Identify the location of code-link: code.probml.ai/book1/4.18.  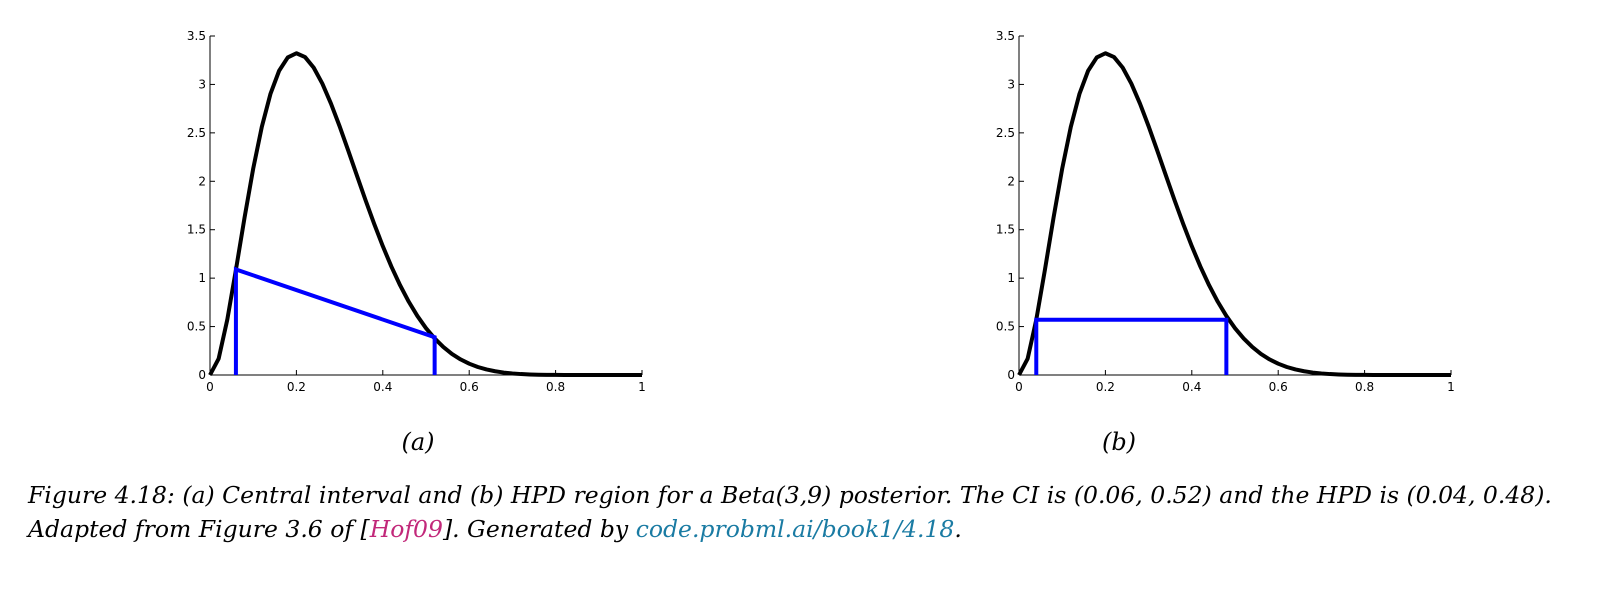
(795, 529).